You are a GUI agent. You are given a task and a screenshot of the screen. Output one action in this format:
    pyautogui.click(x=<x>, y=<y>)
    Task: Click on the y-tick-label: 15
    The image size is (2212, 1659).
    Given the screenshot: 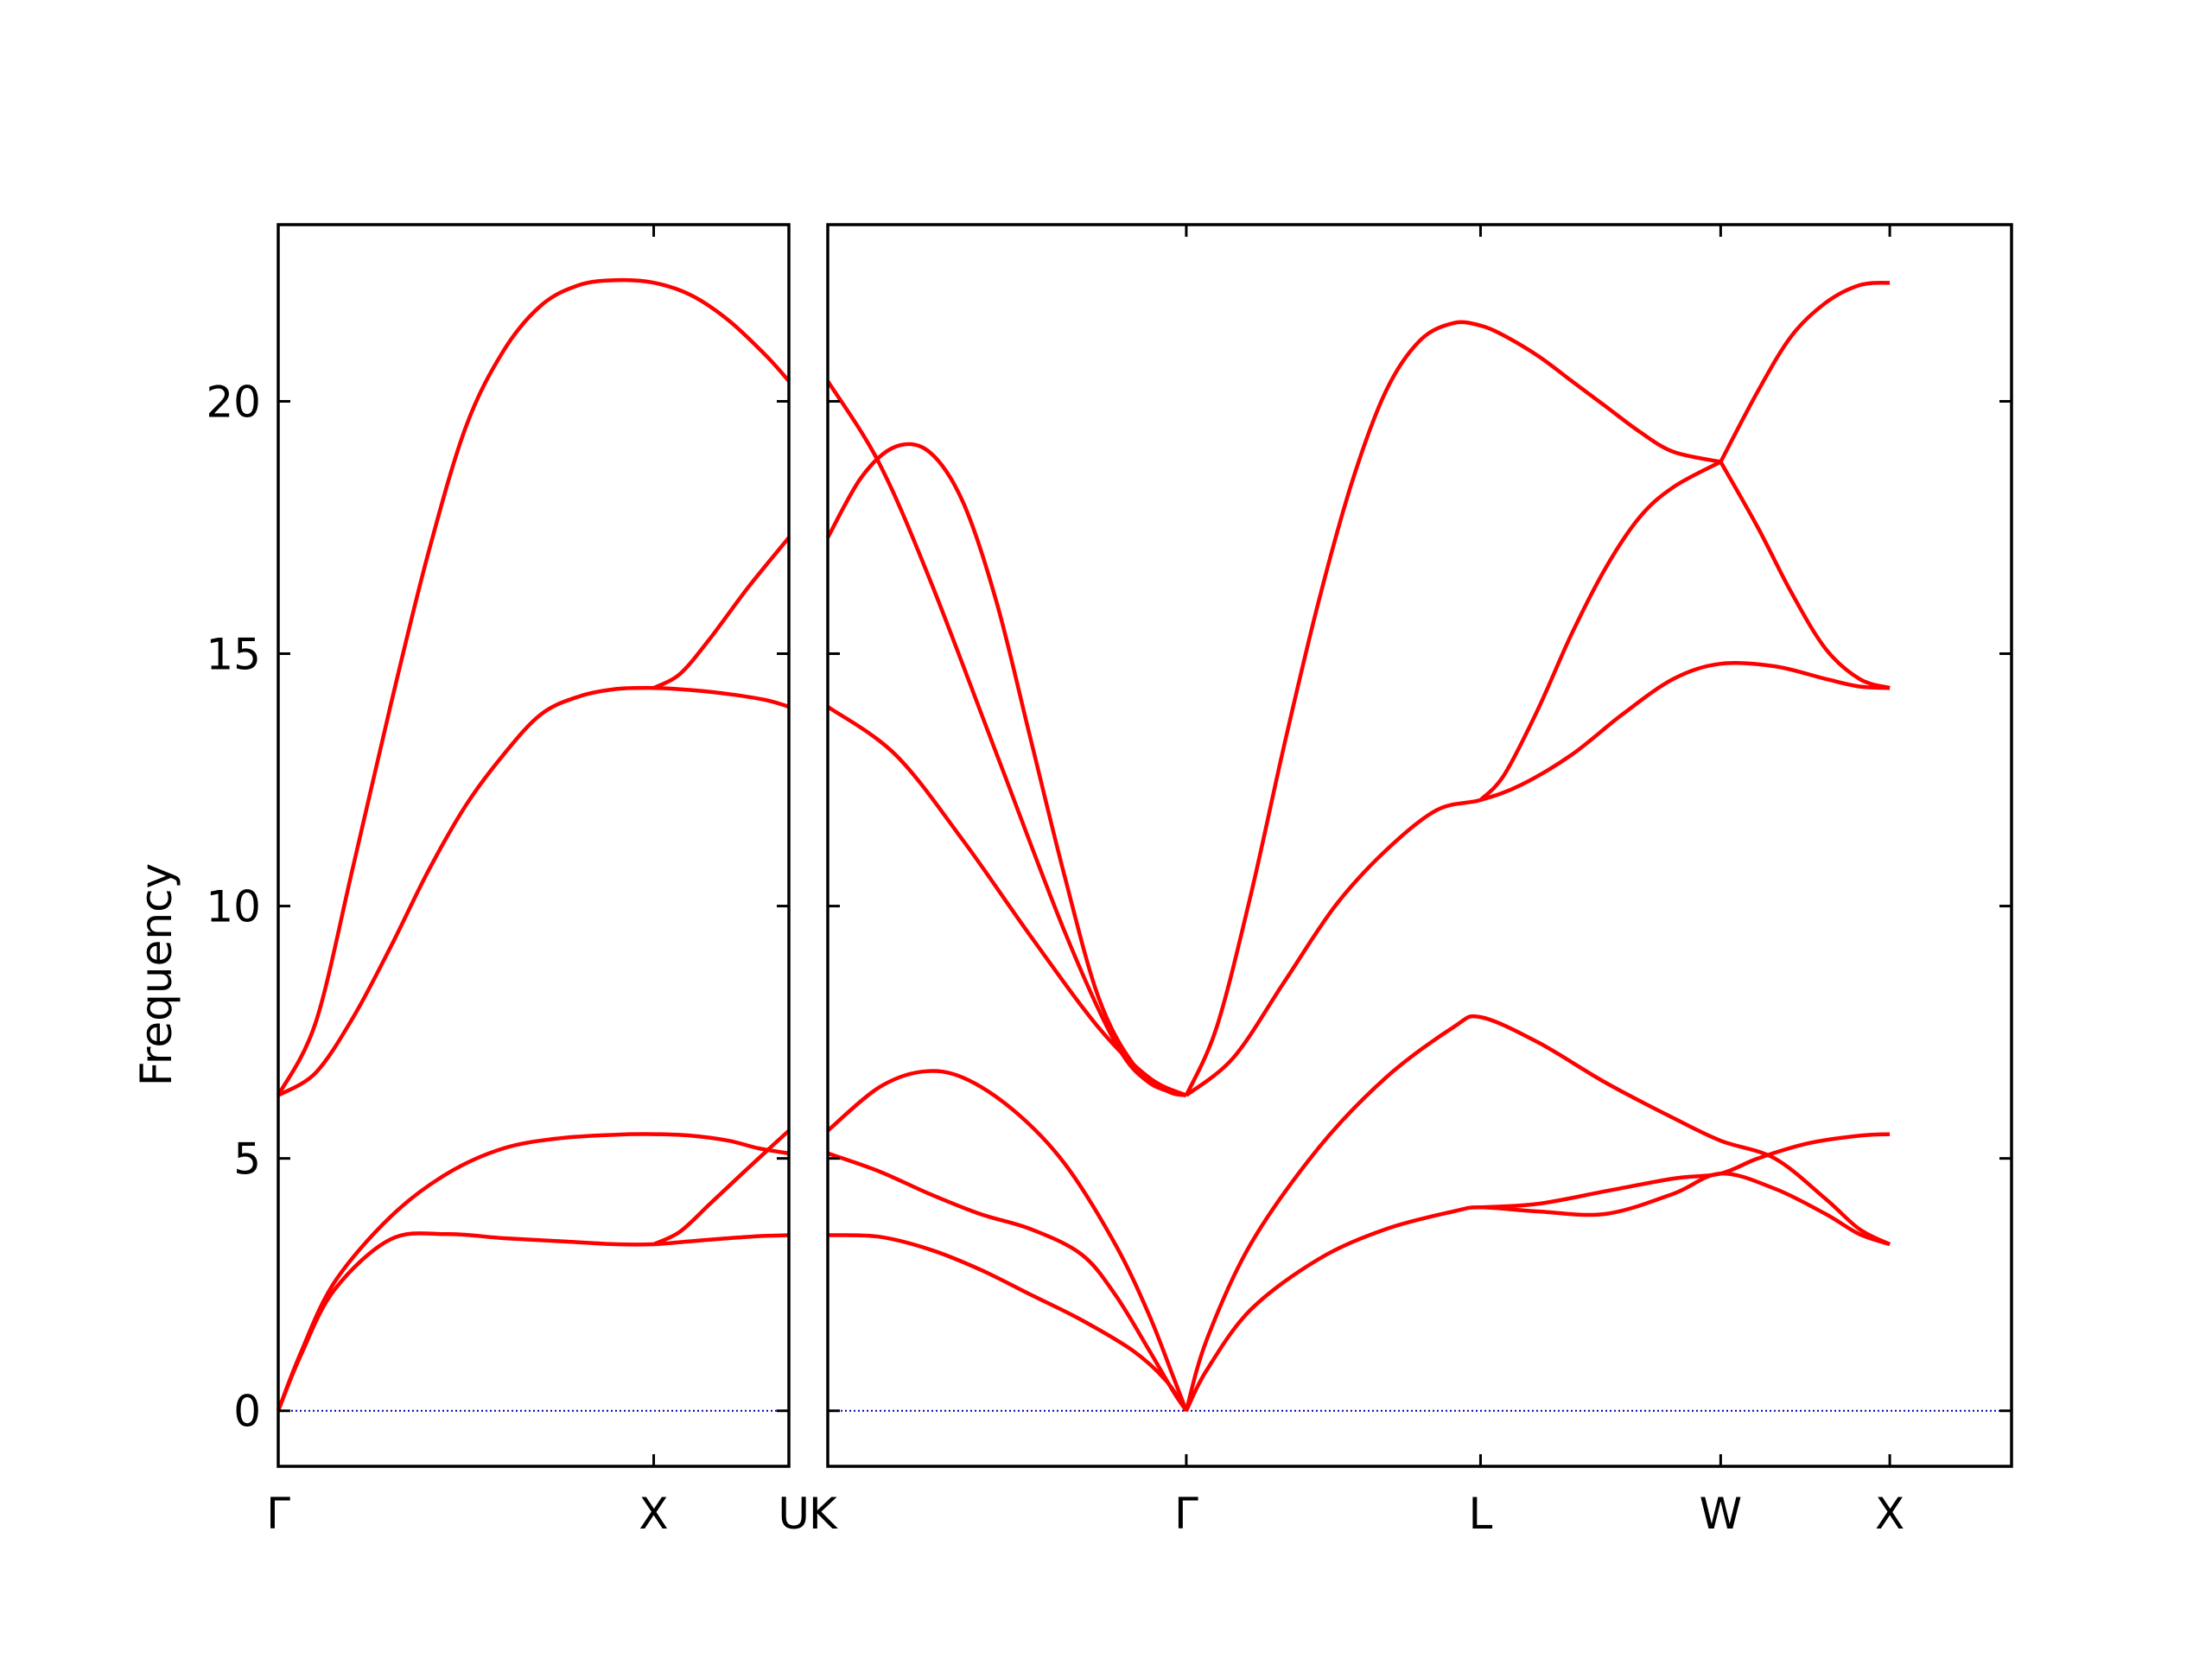 What is the action you would take?
    pyautogui.click(x=233, y=655)
    